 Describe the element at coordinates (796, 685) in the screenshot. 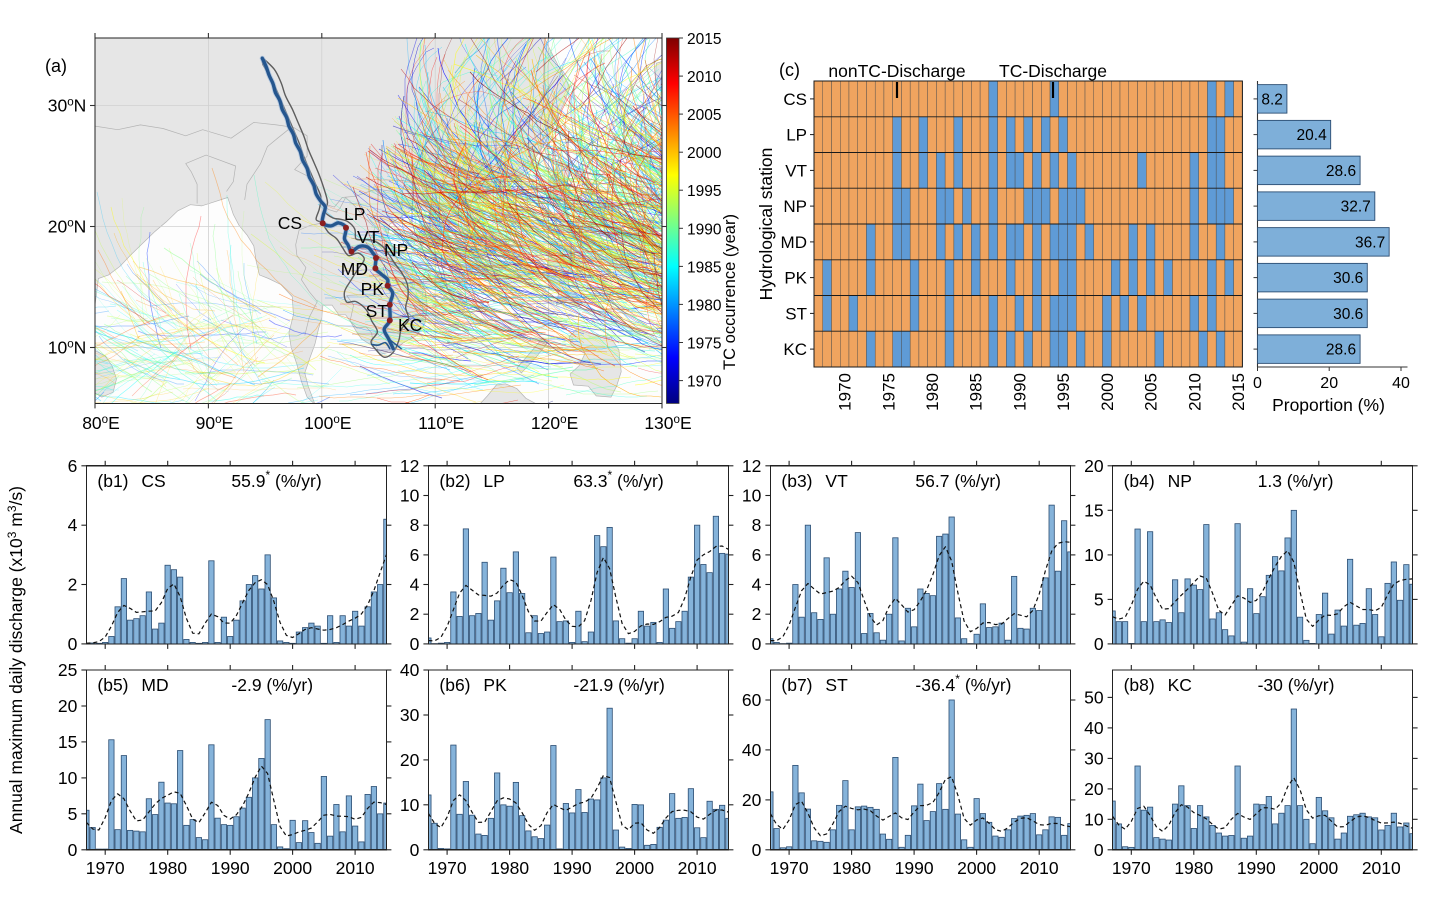

I see `svg-text: (b7)` at that location.